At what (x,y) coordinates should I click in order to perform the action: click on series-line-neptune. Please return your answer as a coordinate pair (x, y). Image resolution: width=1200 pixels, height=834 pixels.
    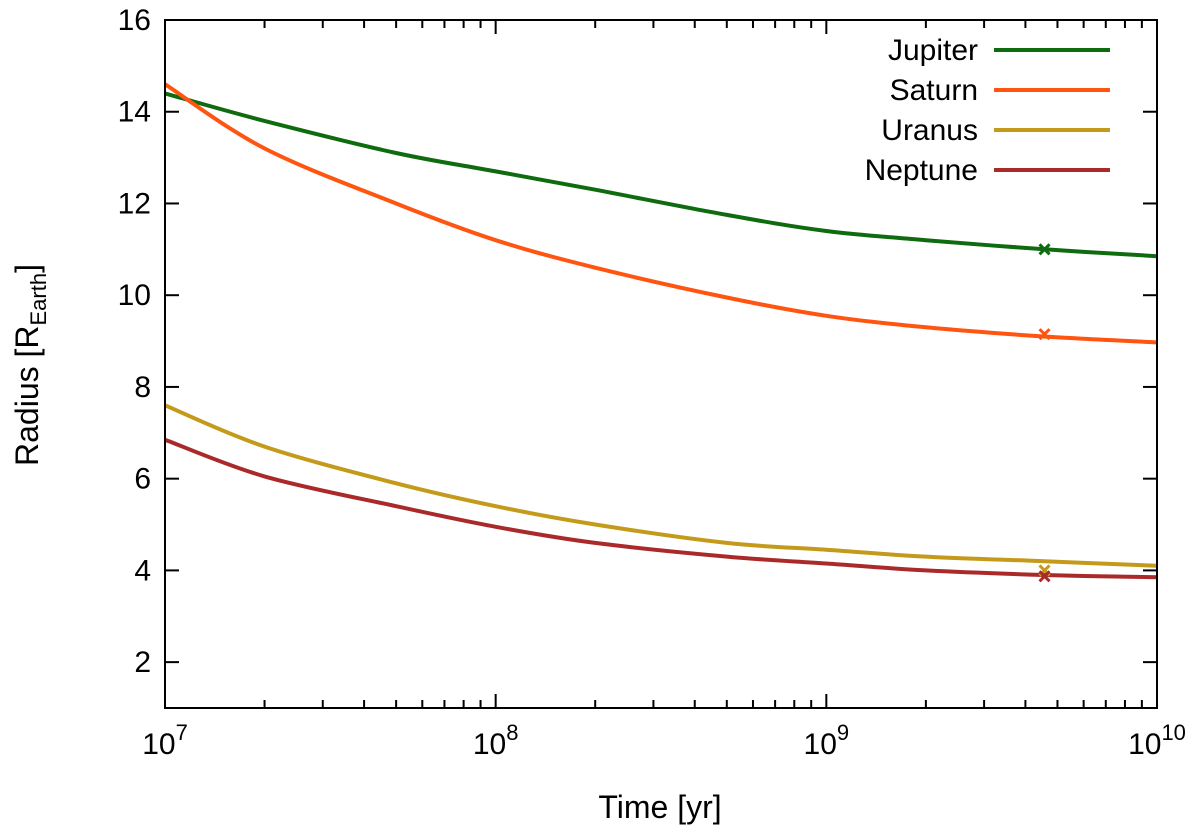
    Looking at the image, I should click on (661, 508).